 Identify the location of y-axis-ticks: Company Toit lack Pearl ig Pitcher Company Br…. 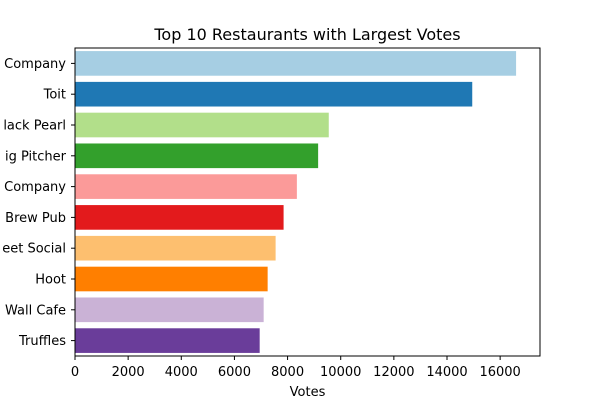
(38, 203).